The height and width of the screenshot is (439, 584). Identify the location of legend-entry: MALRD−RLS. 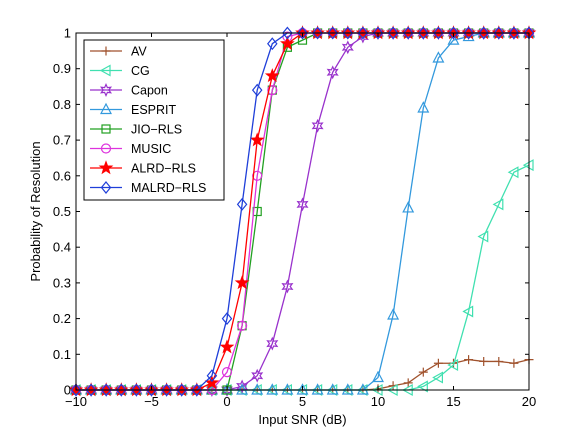
(148, 188).